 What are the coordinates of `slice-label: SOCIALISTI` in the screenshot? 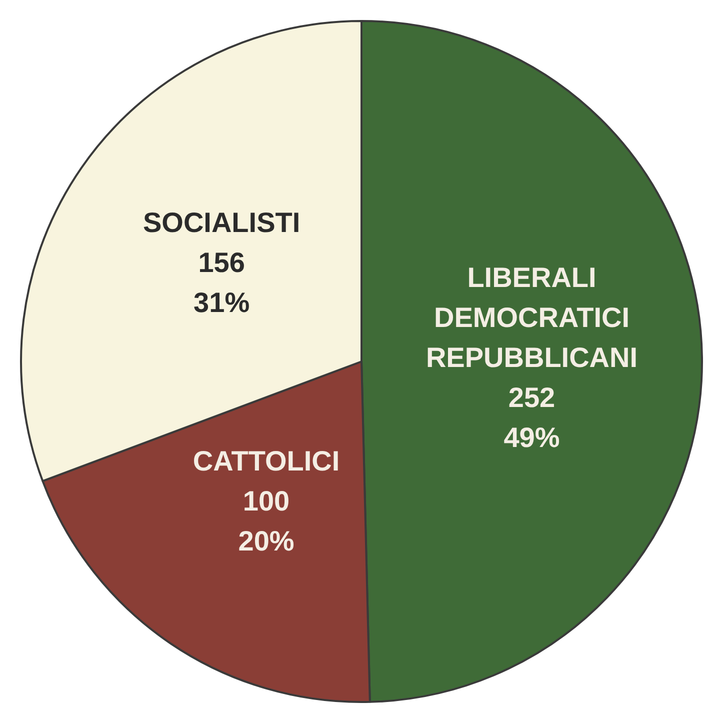 It's located at (221, 222).